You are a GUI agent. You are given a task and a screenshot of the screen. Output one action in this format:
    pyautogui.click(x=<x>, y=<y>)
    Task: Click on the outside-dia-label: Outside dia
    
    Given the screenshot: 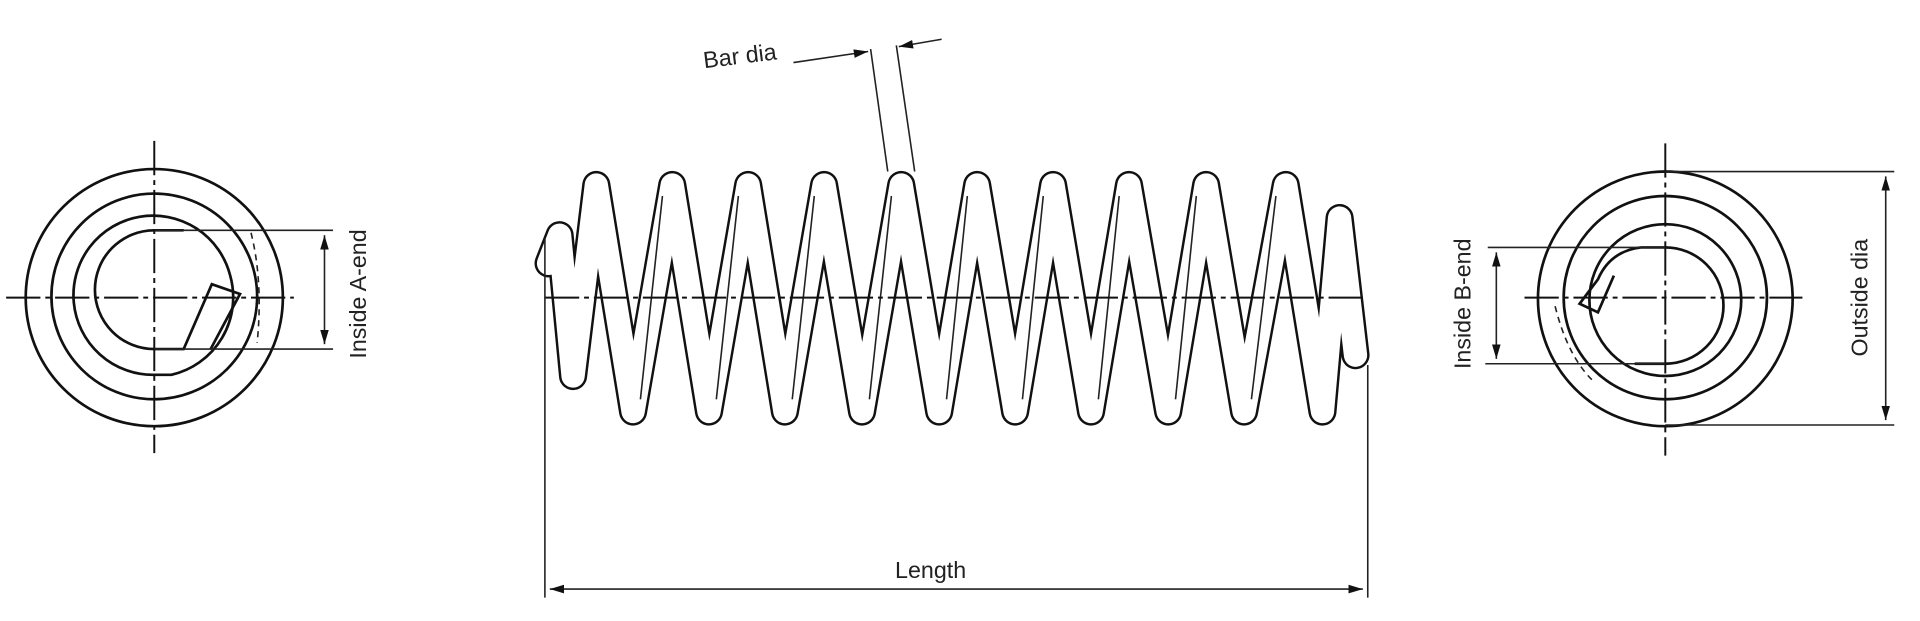 What is the action you would take?
    pyautogui.click(x=1859, y=298)
    